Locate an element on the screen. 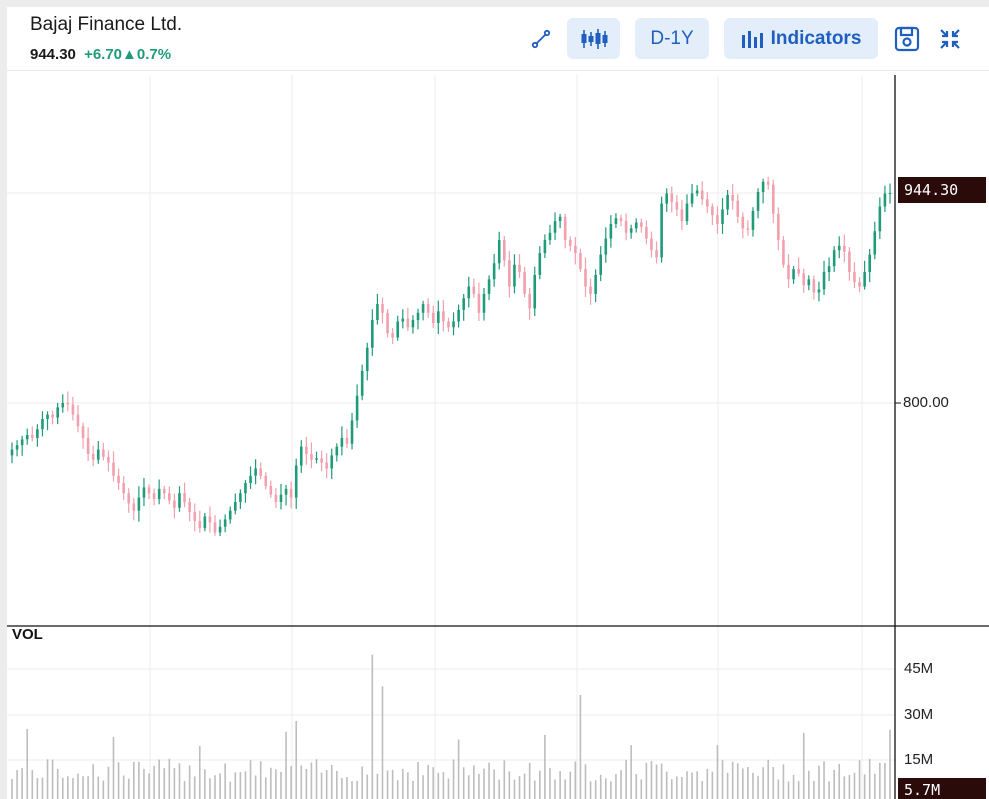 This screenshot has height=799, width=989. line-draw-icon is located at coordinates (541, 39).